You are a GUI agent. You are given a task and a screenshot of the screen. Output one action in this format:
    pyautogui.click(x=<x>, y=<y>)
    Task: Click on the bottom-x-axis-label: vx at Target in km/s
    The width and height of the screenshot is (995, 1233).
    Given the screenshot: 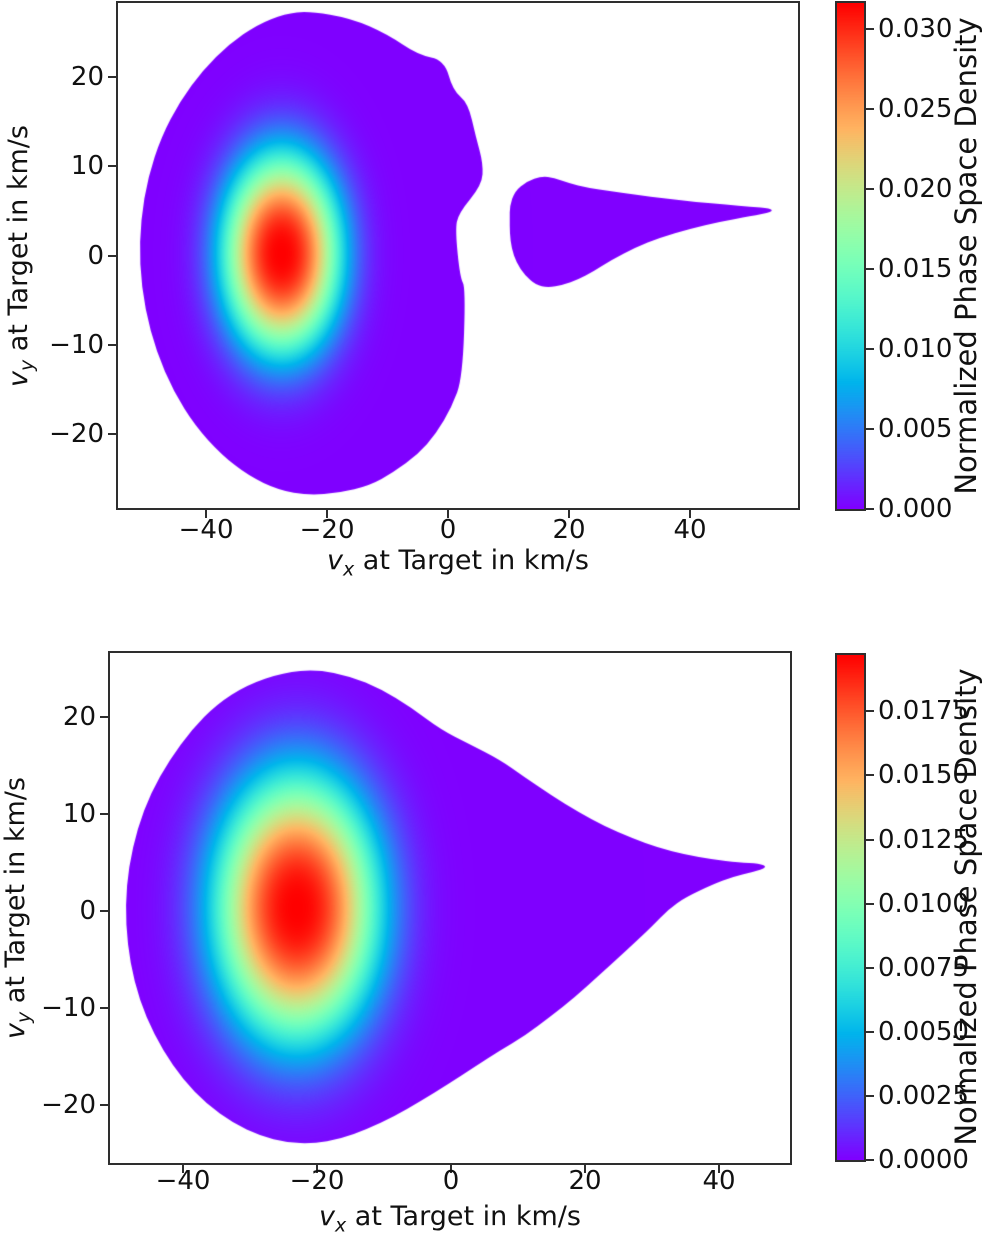 What is the action you would take?
    pyautogui.click(x=450, y=1217)
    